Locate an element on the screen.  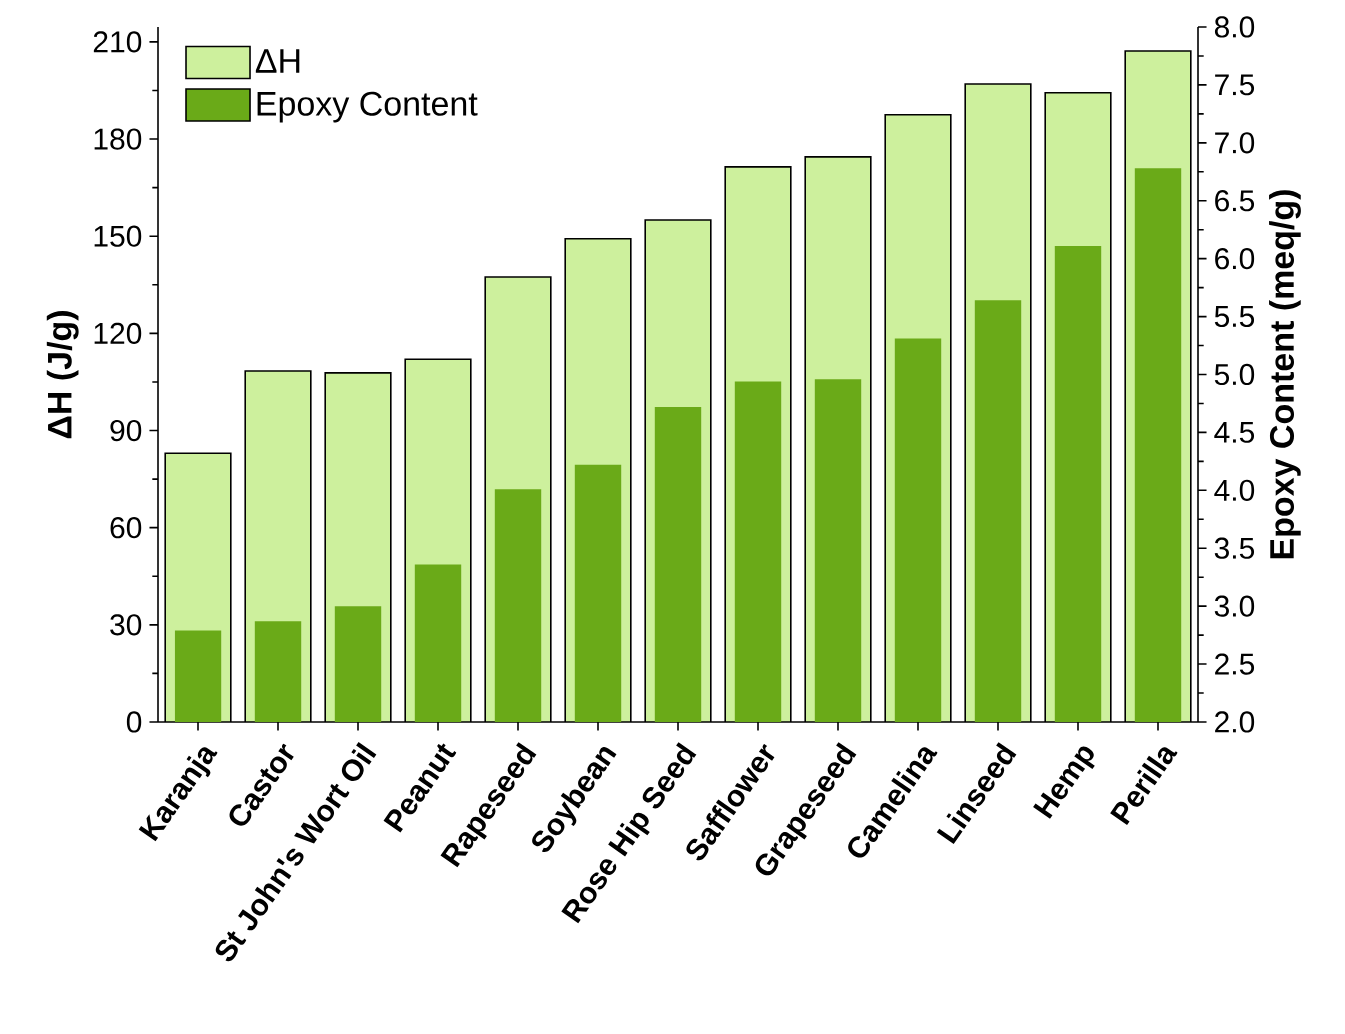
y-tick-label: 30 is located at coordinates (126, 625).